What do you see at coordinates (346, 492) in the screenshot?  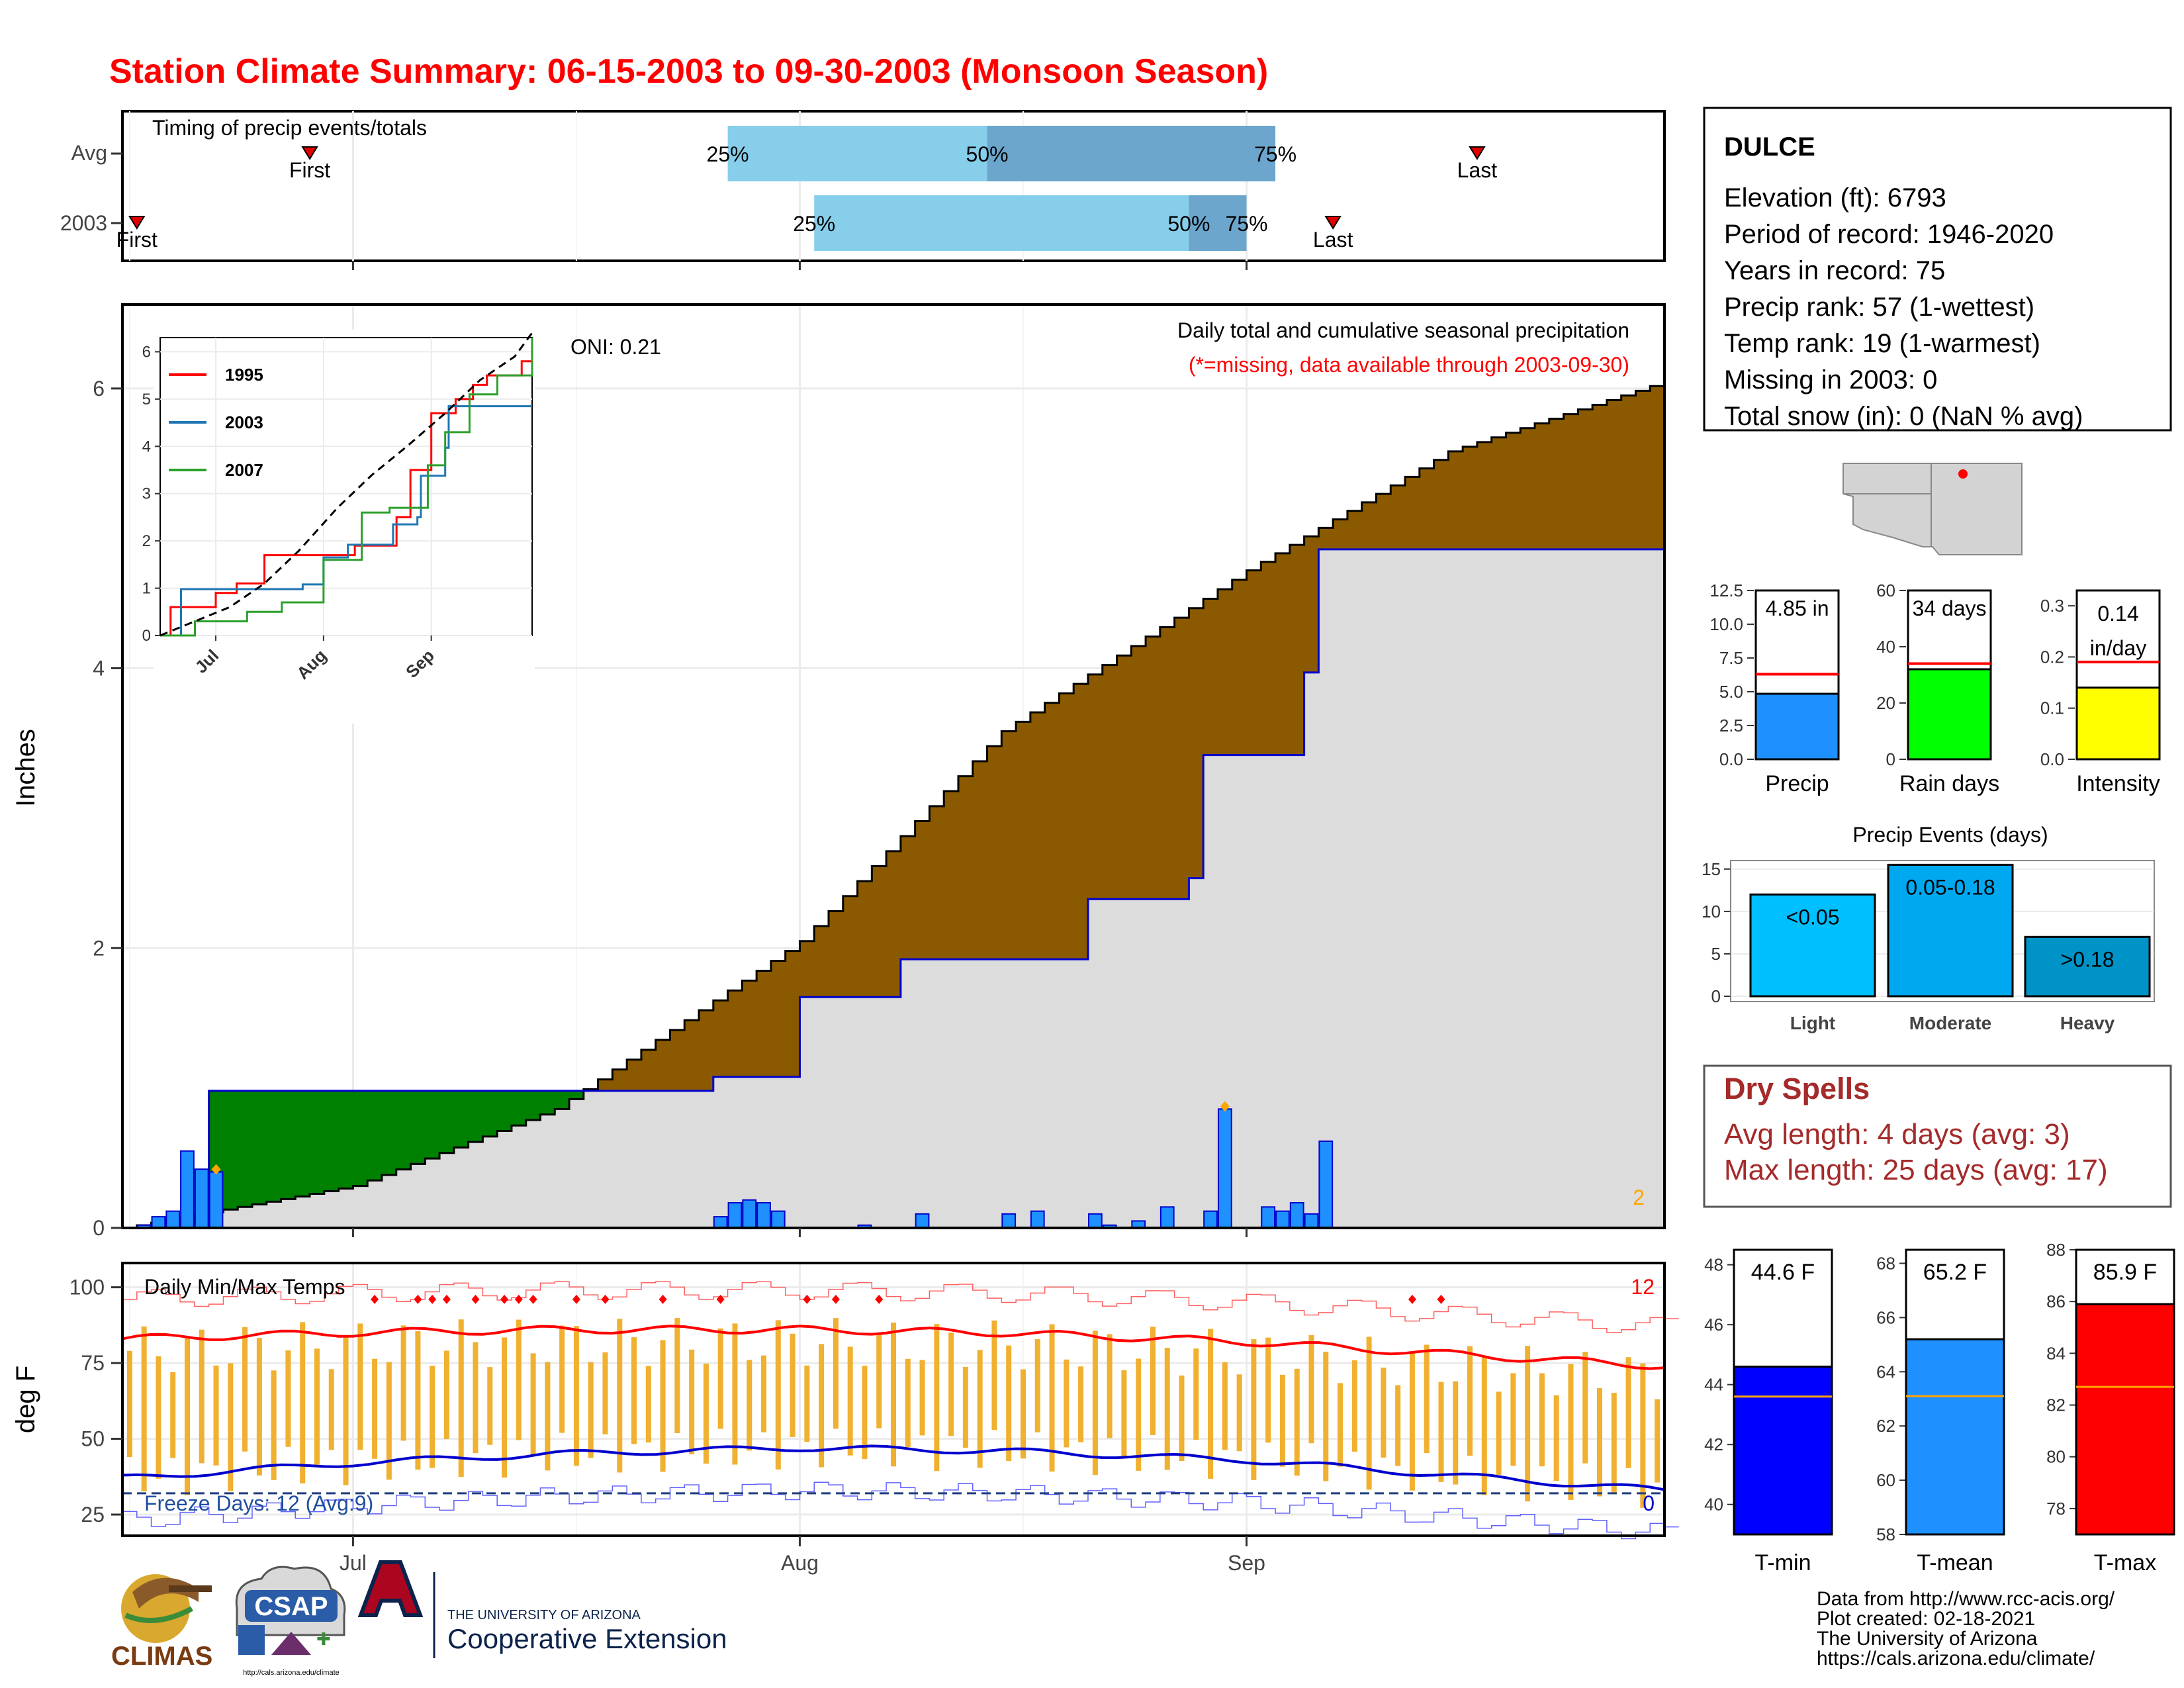 I see `inset-series-1995` at bounding box center [346, 492].